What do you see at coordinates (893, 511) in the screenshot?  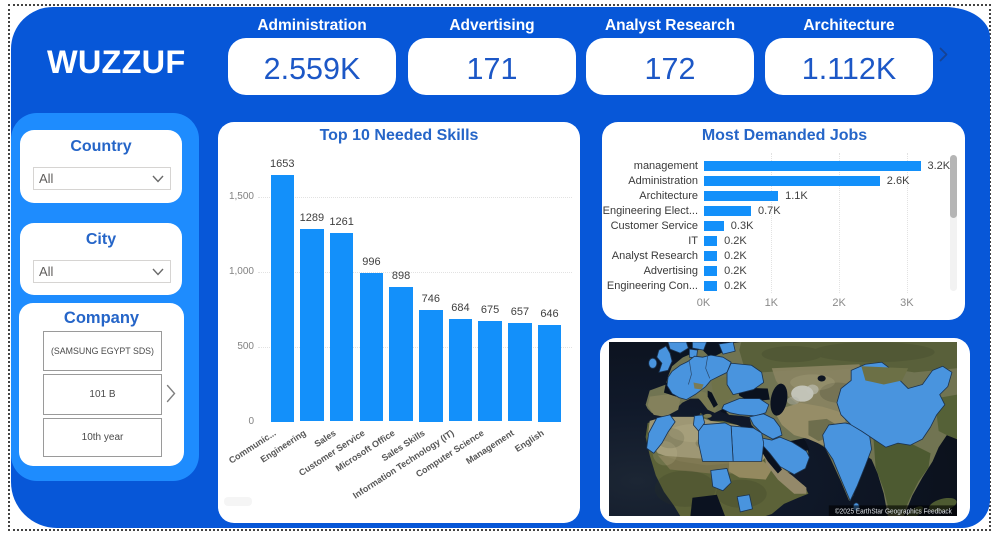 I see `svg-text:©2025 EarthStar Geographics F: ©2025 EarthStar Geographics Feedback` at bounding box center [893, 511].